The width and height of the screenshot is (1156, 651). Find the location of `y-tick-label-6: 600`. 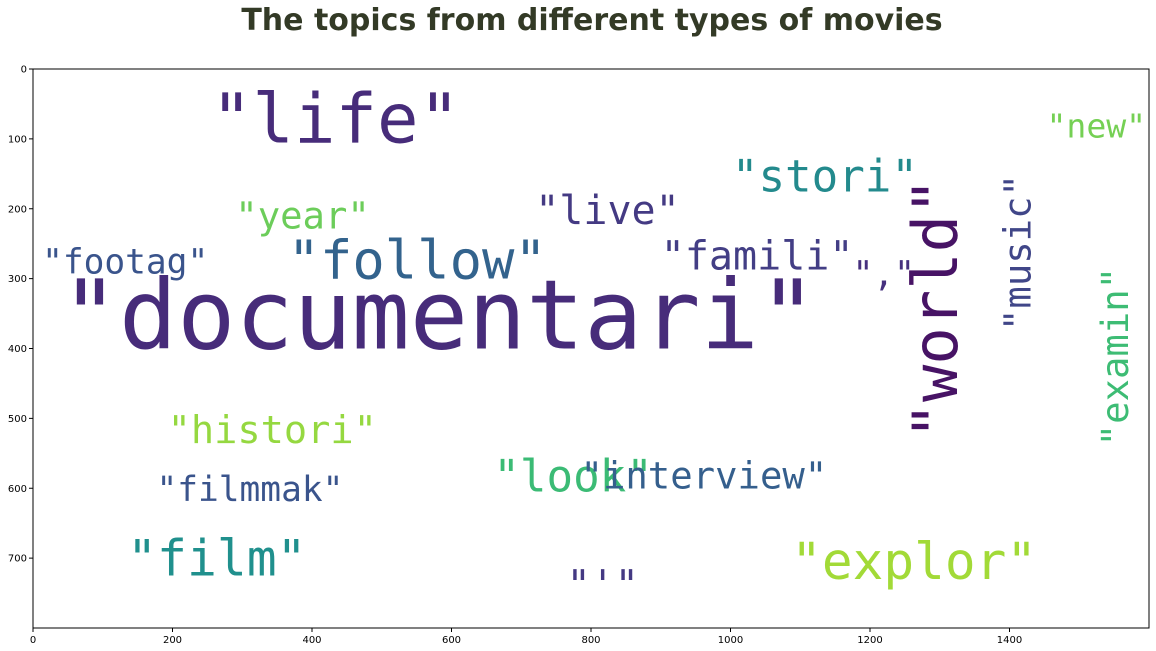

y-tick-label-6: 600 is located at coordinates (17, 489).